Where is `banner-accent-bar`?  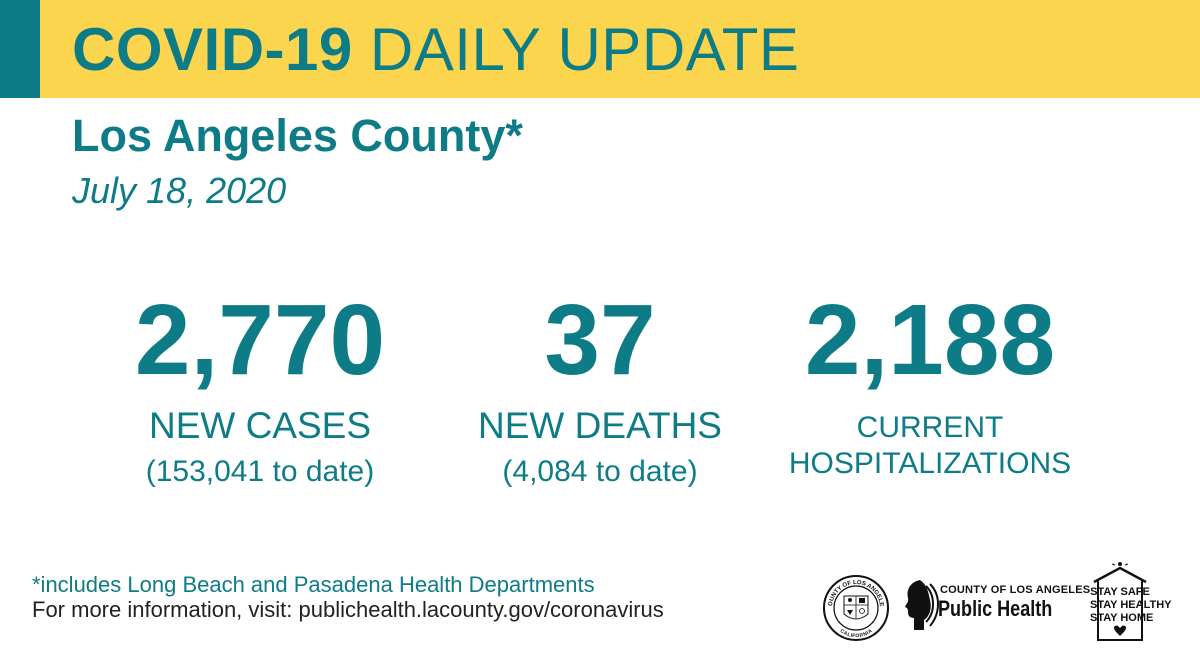
banner-accent-bar is located at coordinates (20, 49).